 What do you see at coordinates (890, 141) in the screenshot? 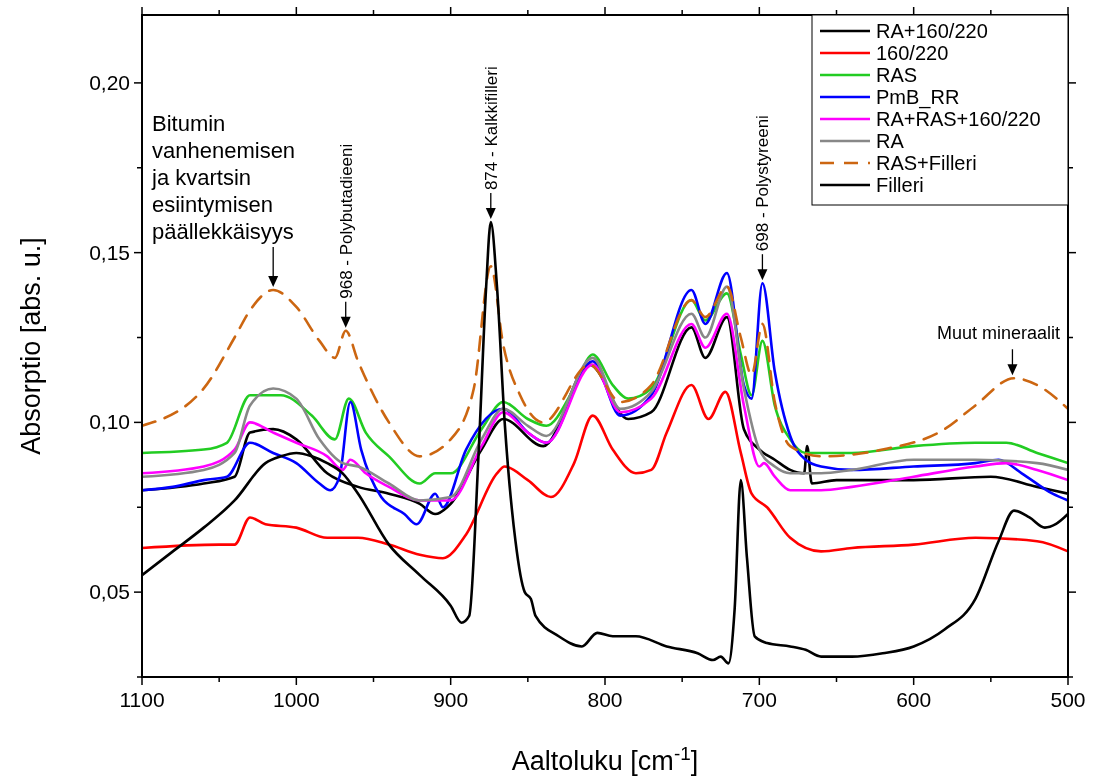
I see `legend-label: RA` at bounding box center [890, 141].